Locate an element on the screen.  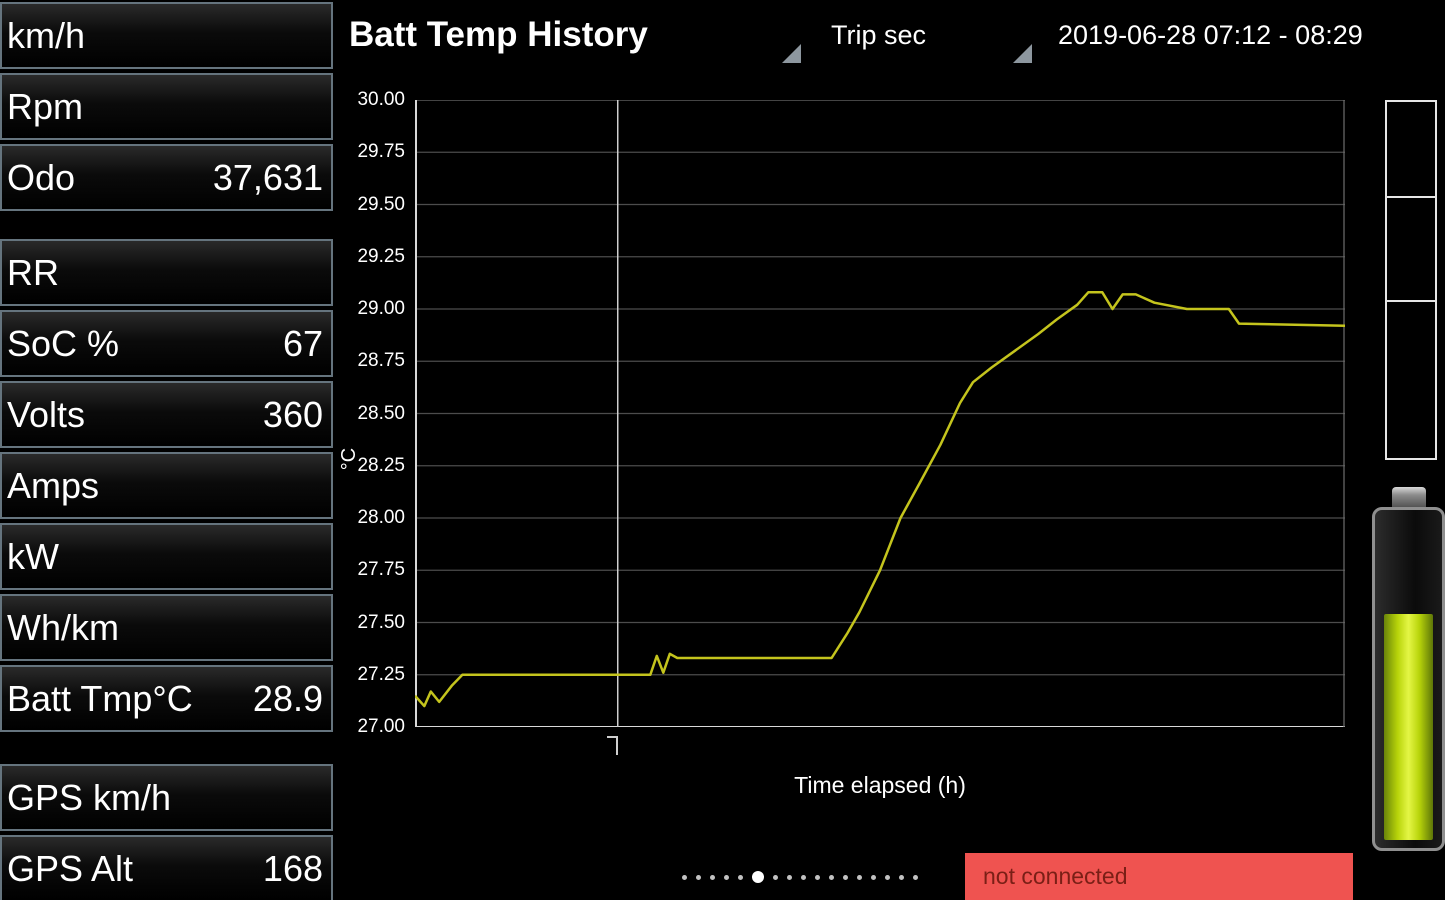
page-indicator is located at coordinates (800, 877).